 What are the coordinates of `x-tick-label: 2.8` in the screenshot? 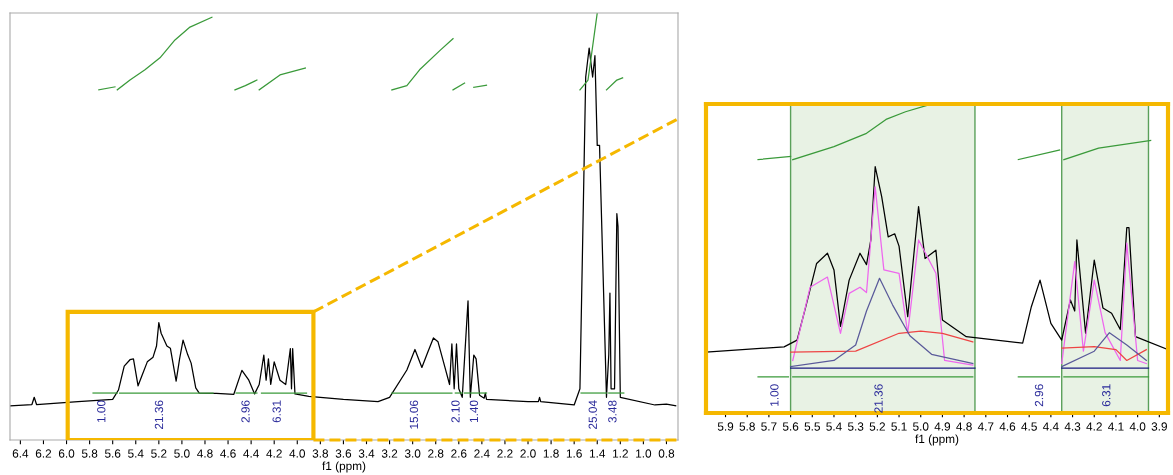 It's located at (436, 453).